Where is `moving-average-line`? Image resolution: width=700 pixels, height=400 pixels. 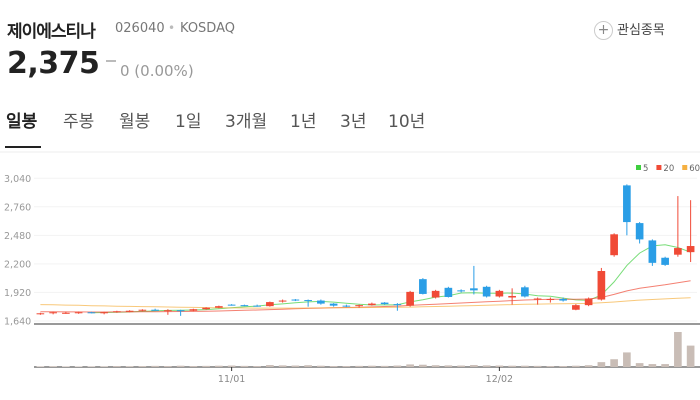
moving-average-line is located at coordinates (365, 303).